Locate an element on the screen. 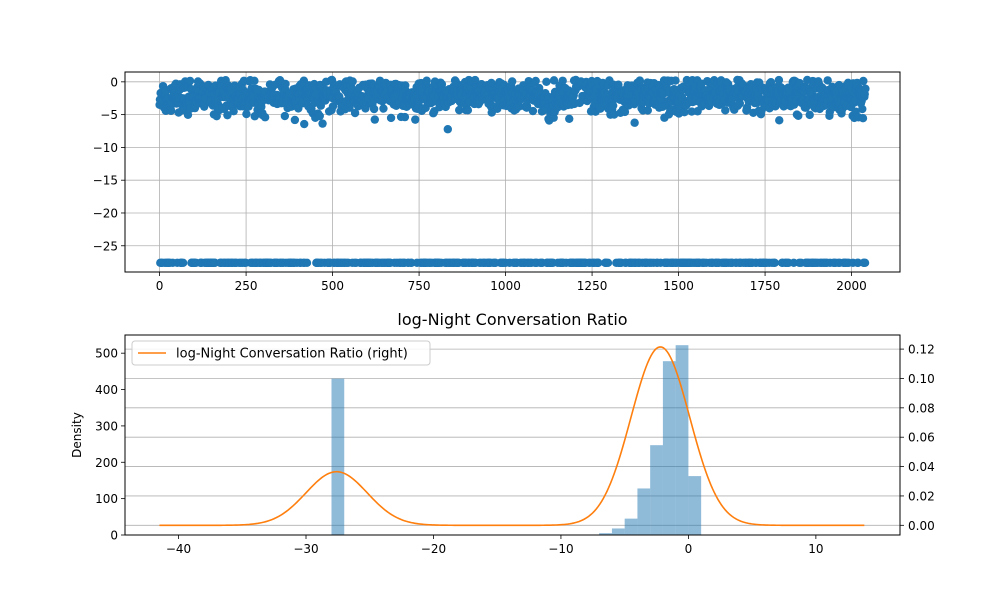 This screenshot has height=600, width=1000. histogram-x-axis: −40 −30 −20 −10 0 10 is located at coordinates (495, 545).